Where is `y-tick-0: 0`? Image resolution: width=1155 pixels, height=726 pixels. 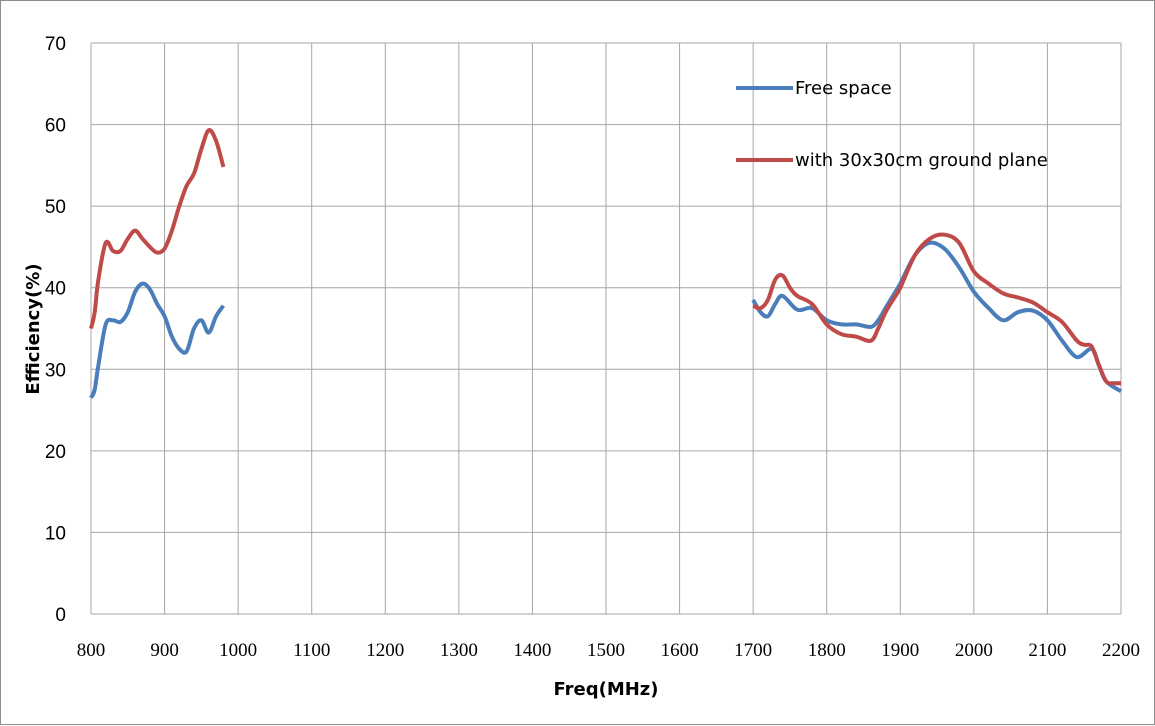
y-tick-0: 0 is located at coordinates (60, 615).